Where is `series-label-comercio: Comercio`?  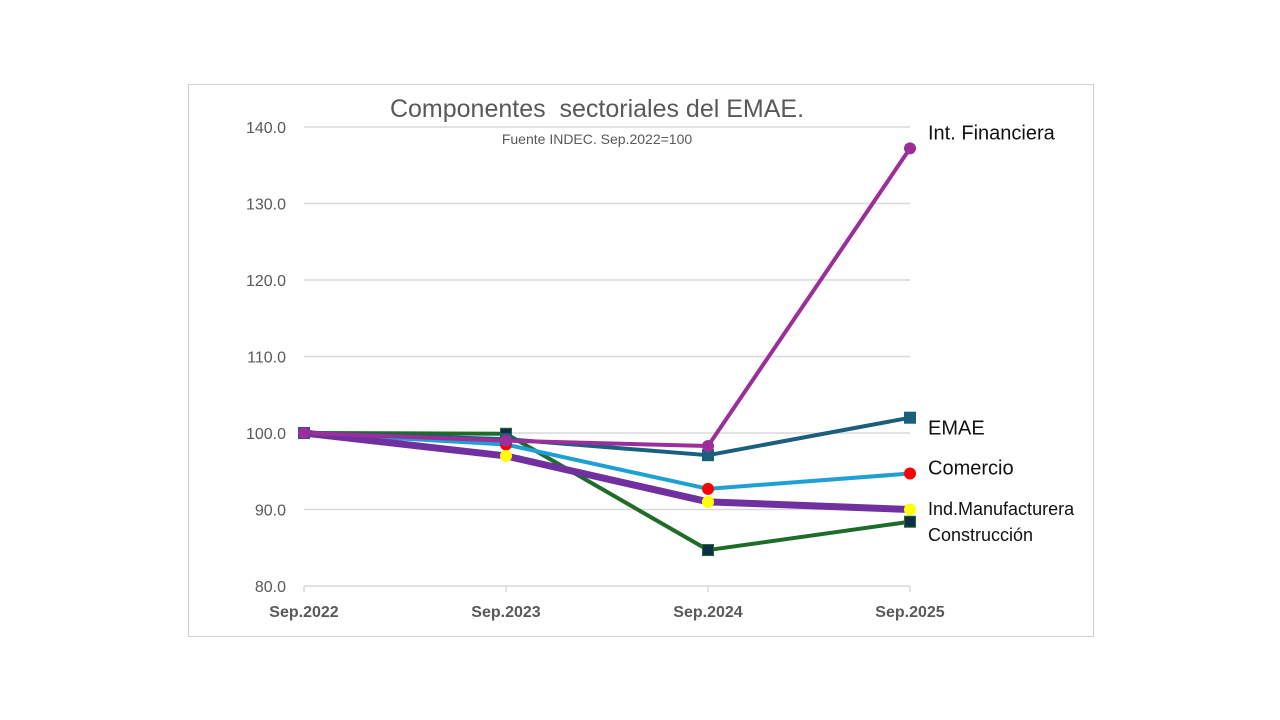 series-label-comercio: Comercio is located at coordinates (971, 469).